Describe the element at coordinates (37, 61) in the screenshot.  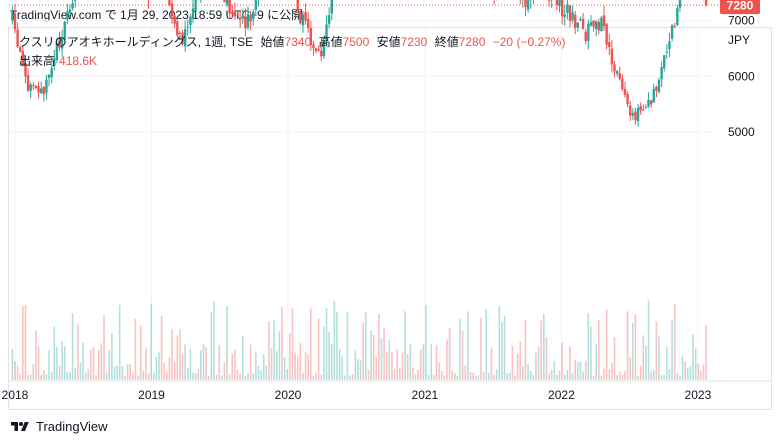
I see `volume-label: 出来高` at that location.